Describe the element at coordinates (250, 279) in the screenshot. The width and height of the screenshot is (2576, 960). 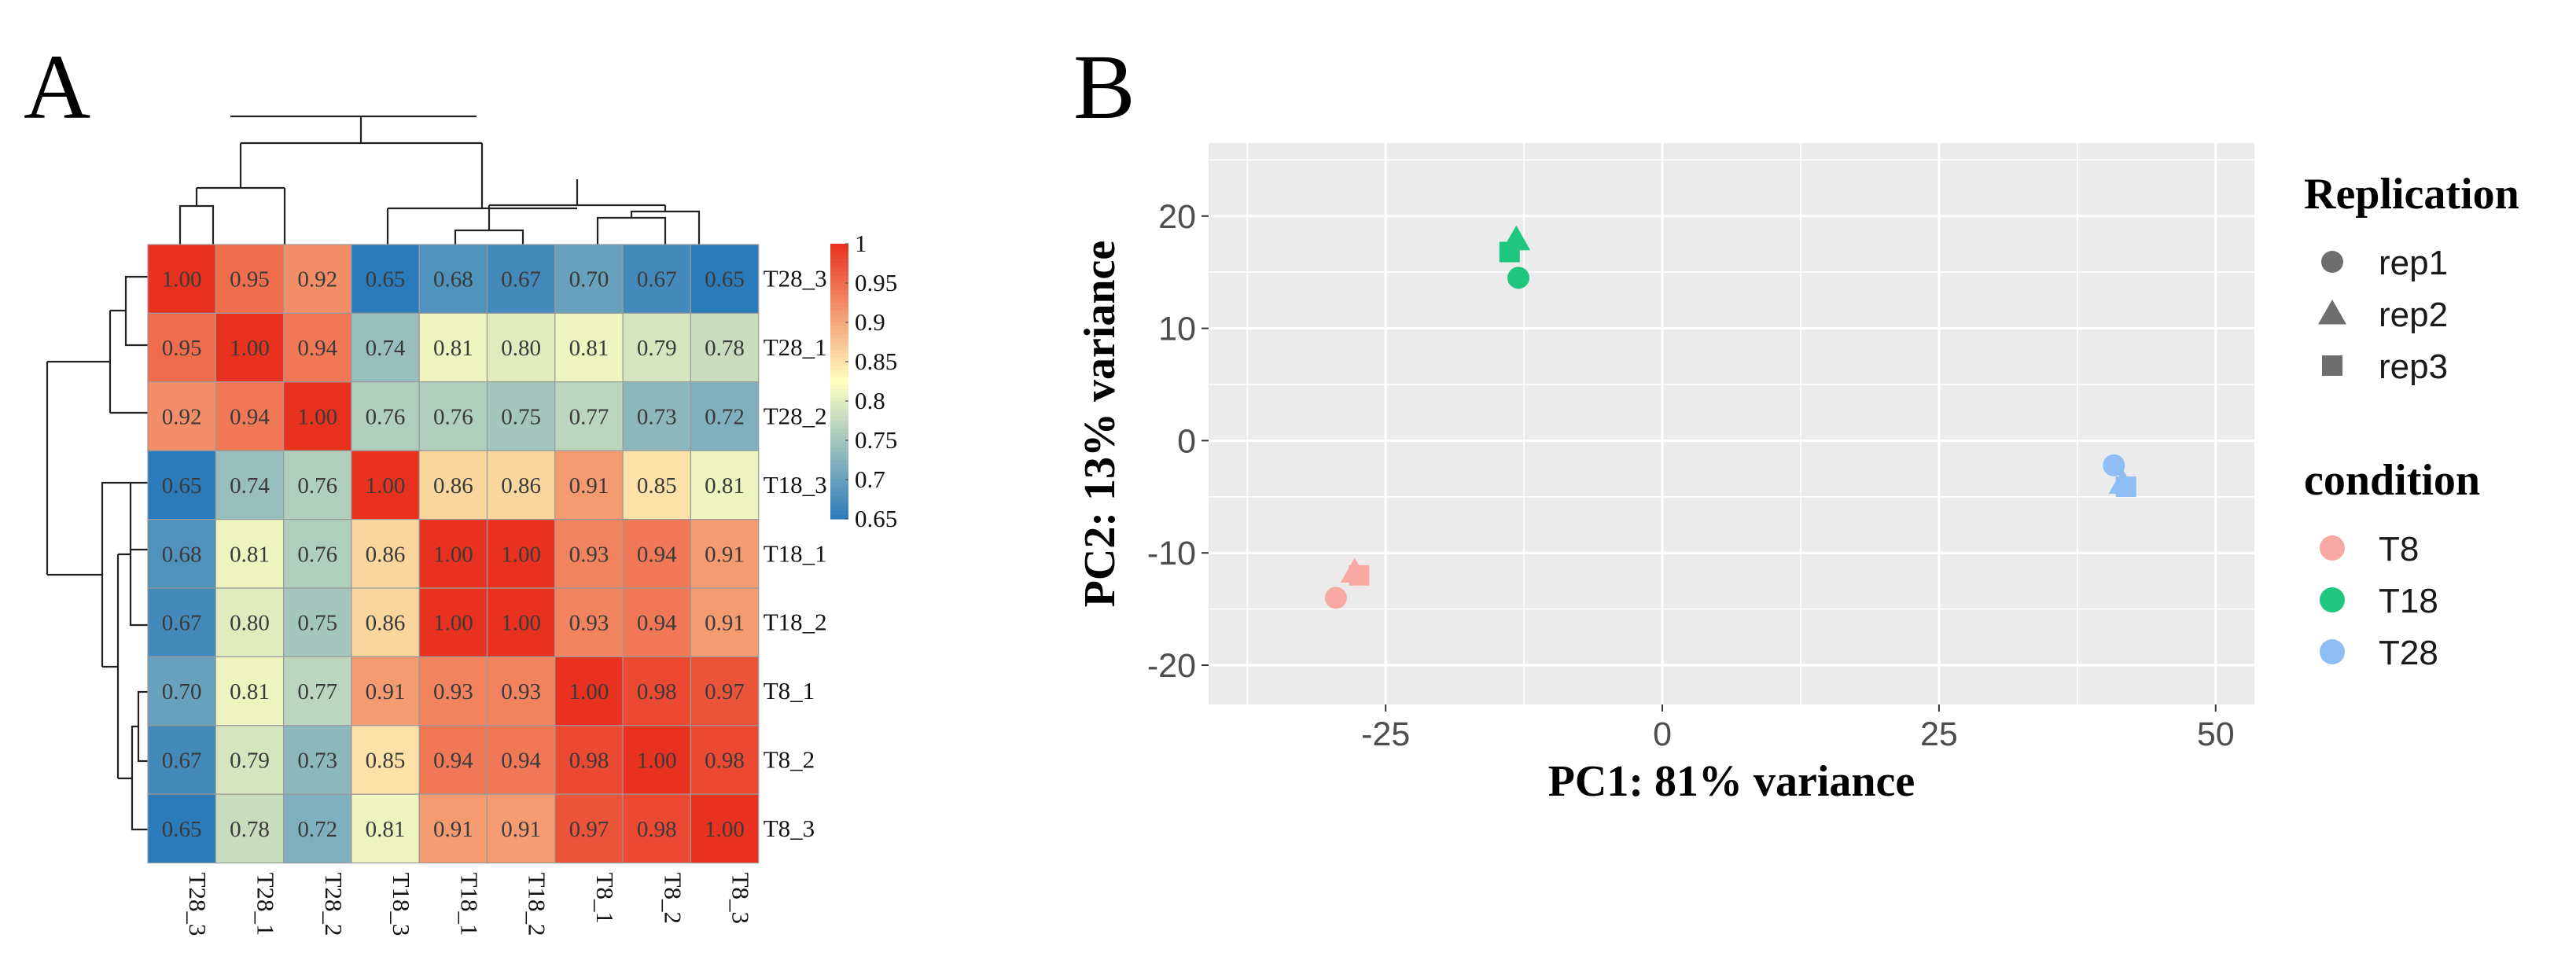
I see `heatmap-cell-value: 0.95` at that location.